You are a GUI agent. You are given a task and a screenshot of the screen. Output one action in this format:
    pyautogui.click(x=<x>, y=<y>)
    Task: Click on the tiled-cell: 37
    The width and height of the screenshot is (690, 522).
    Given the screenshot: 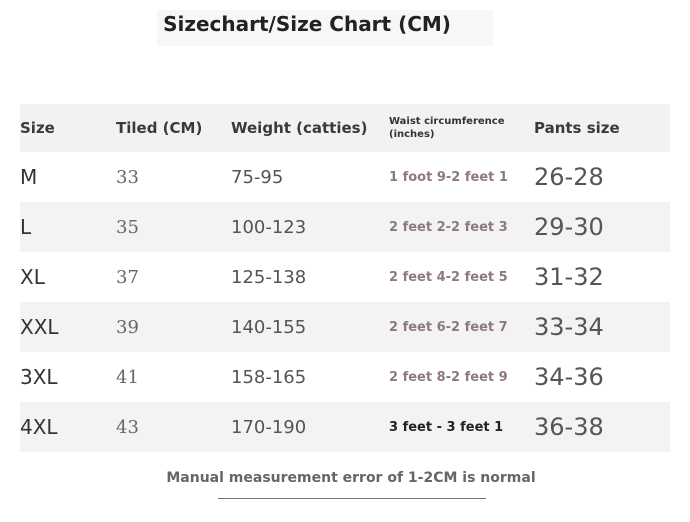 What is the action you would take?
    pyautogui.click(x=127, y=277)
    